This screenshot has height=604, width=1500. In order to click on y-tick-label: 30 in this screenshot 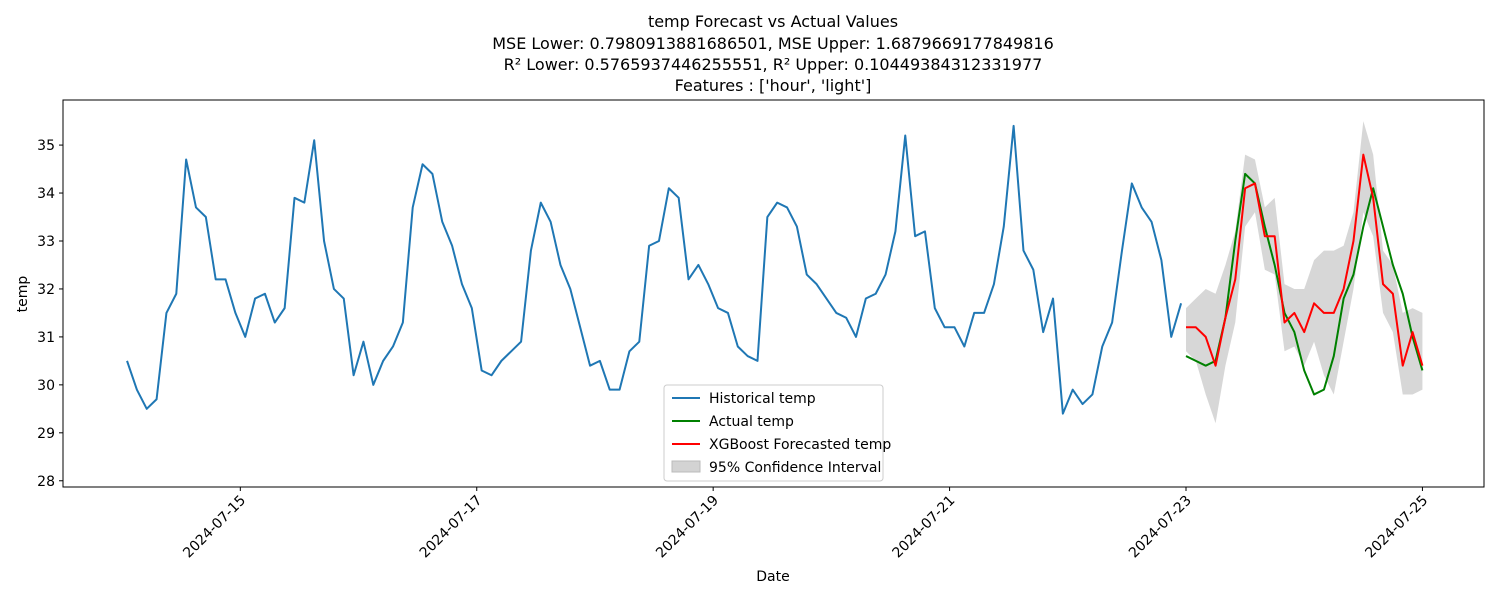, I will do `click(46, 386)`.